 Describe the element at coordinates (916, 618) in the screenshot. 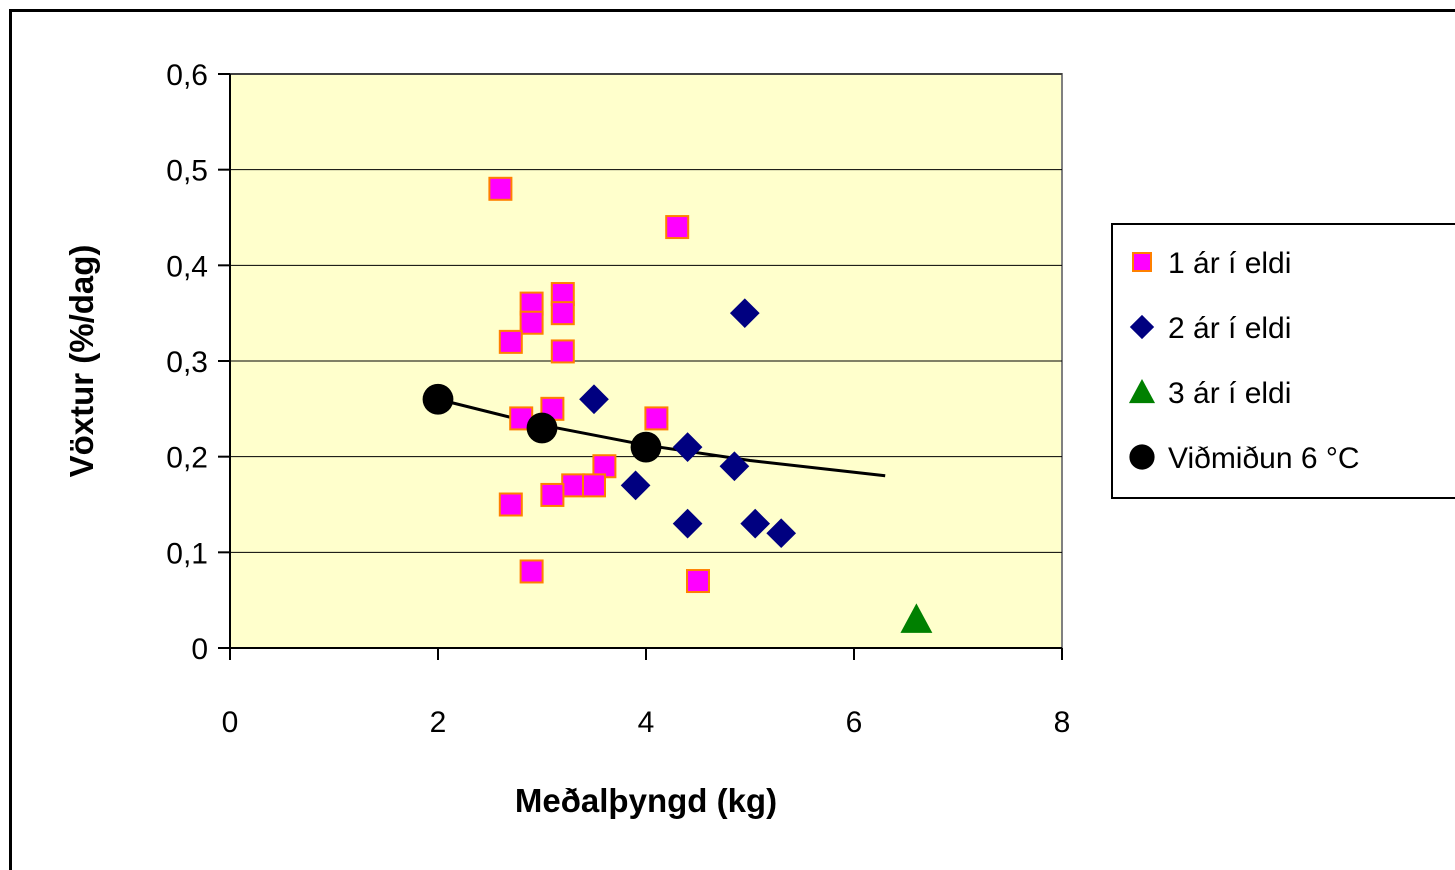

I see `triangle-point` at that location.